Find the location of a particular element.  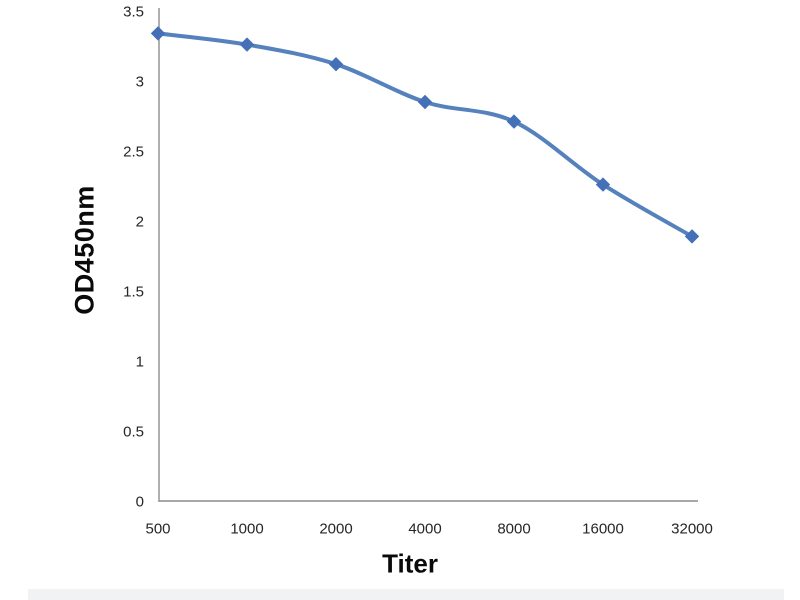

x-tick-label: 1000 is located at coordinates (246, 528).